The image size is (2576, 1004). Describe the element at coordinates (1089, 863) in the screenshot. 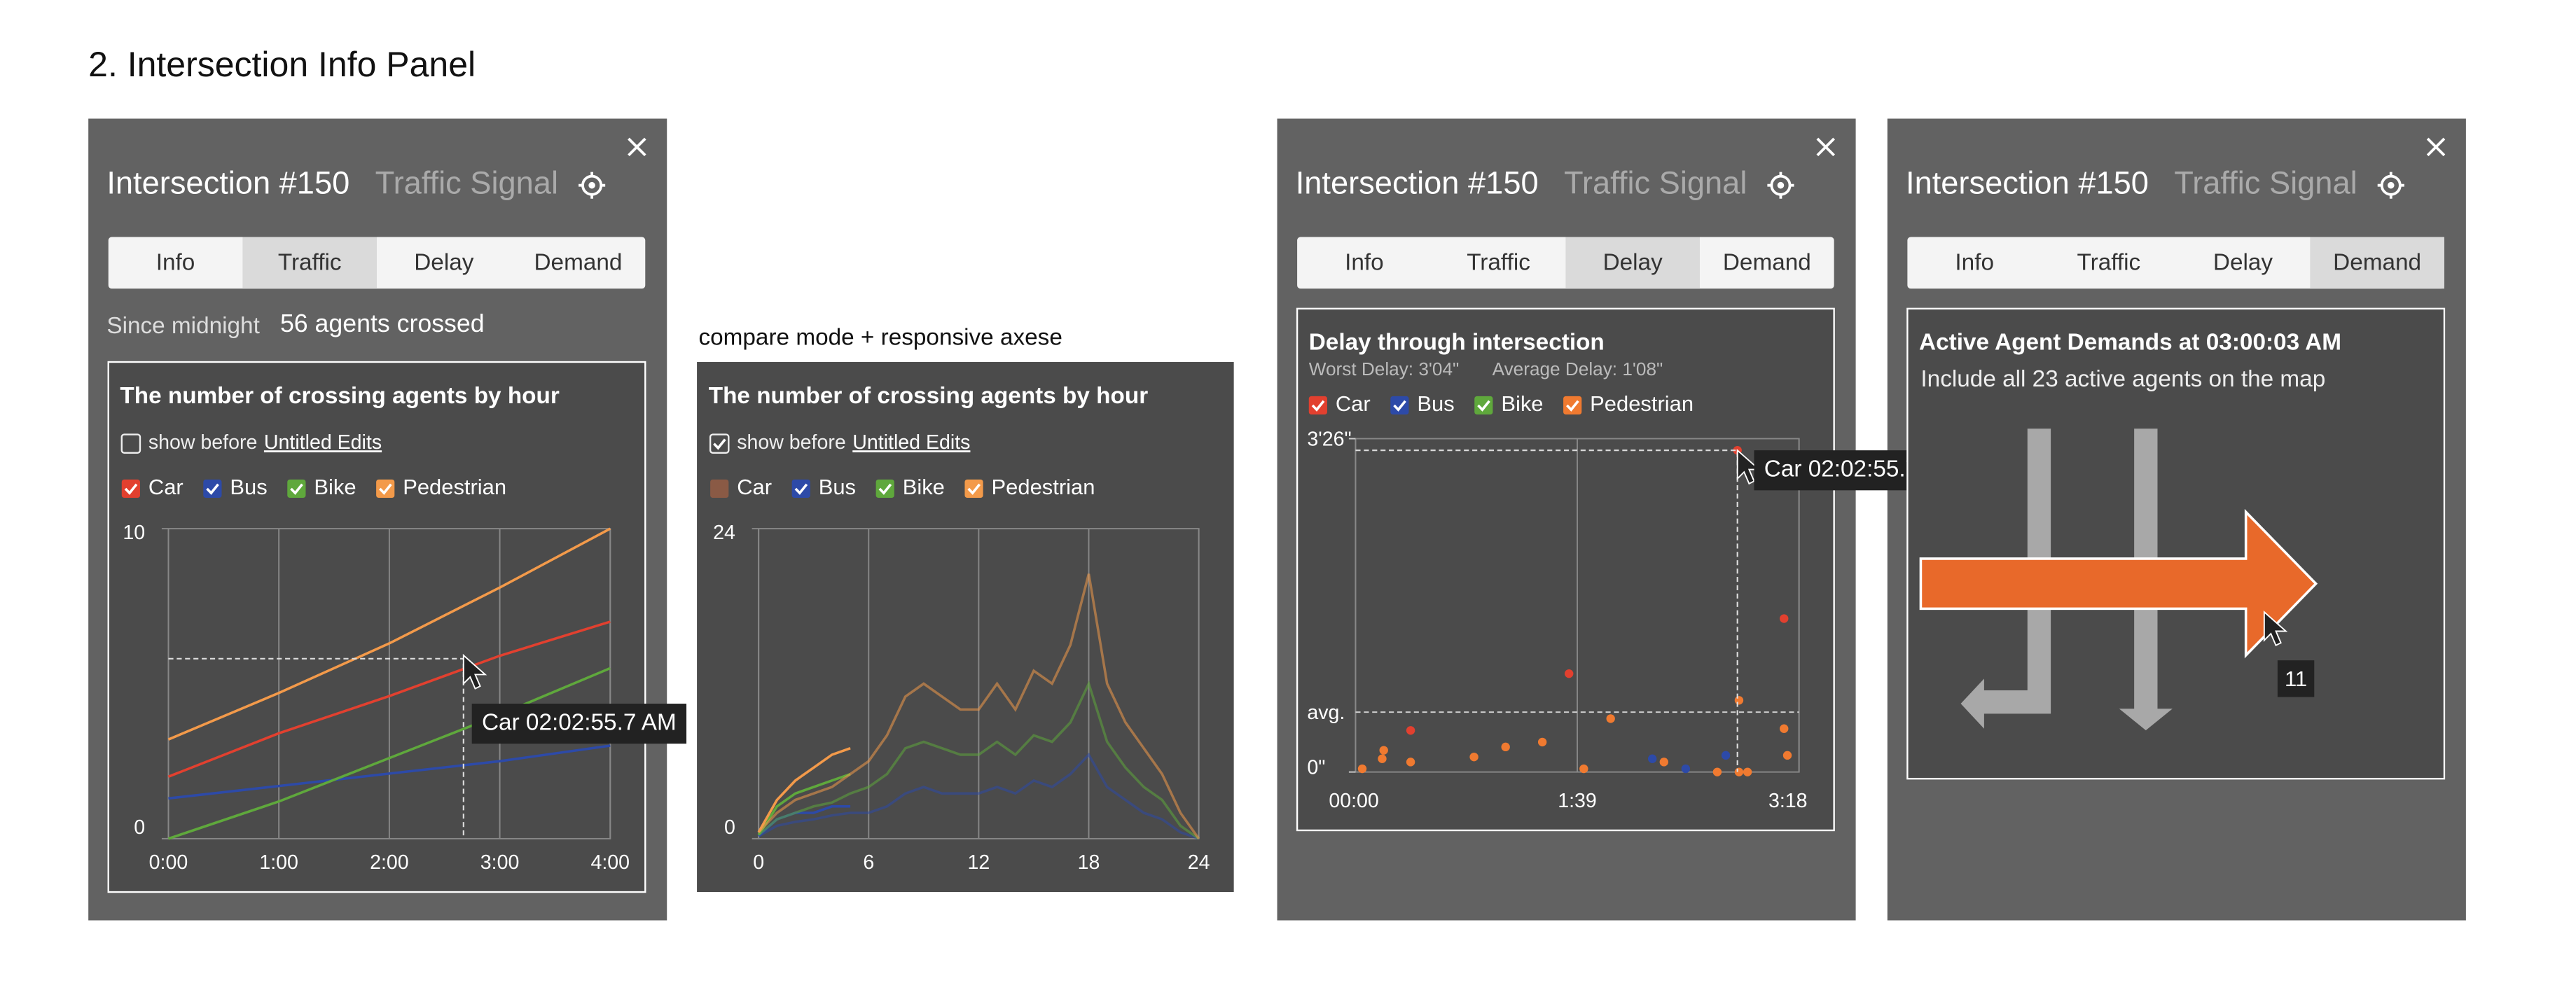

I see `x-tick-label: 18` at that location.